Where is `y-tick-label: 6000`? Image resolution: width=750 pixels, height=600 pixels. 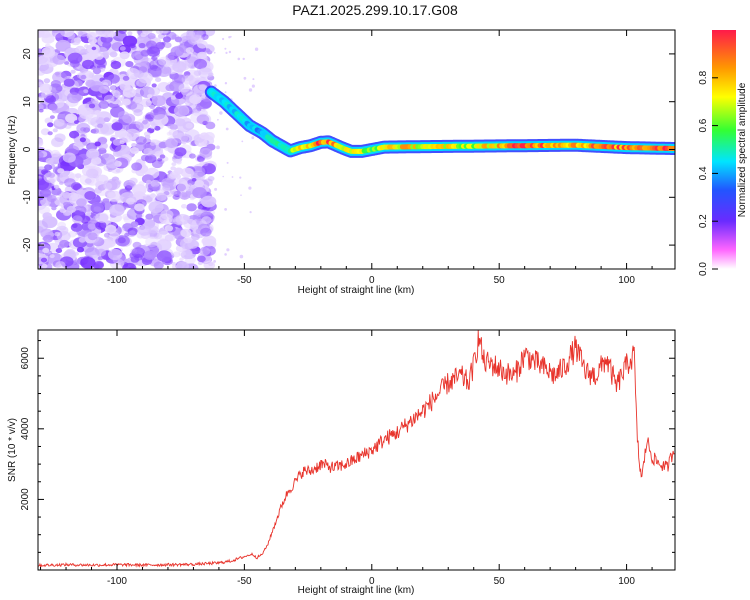 y-tick-label: 6000 is located at coordinates (25, 358).